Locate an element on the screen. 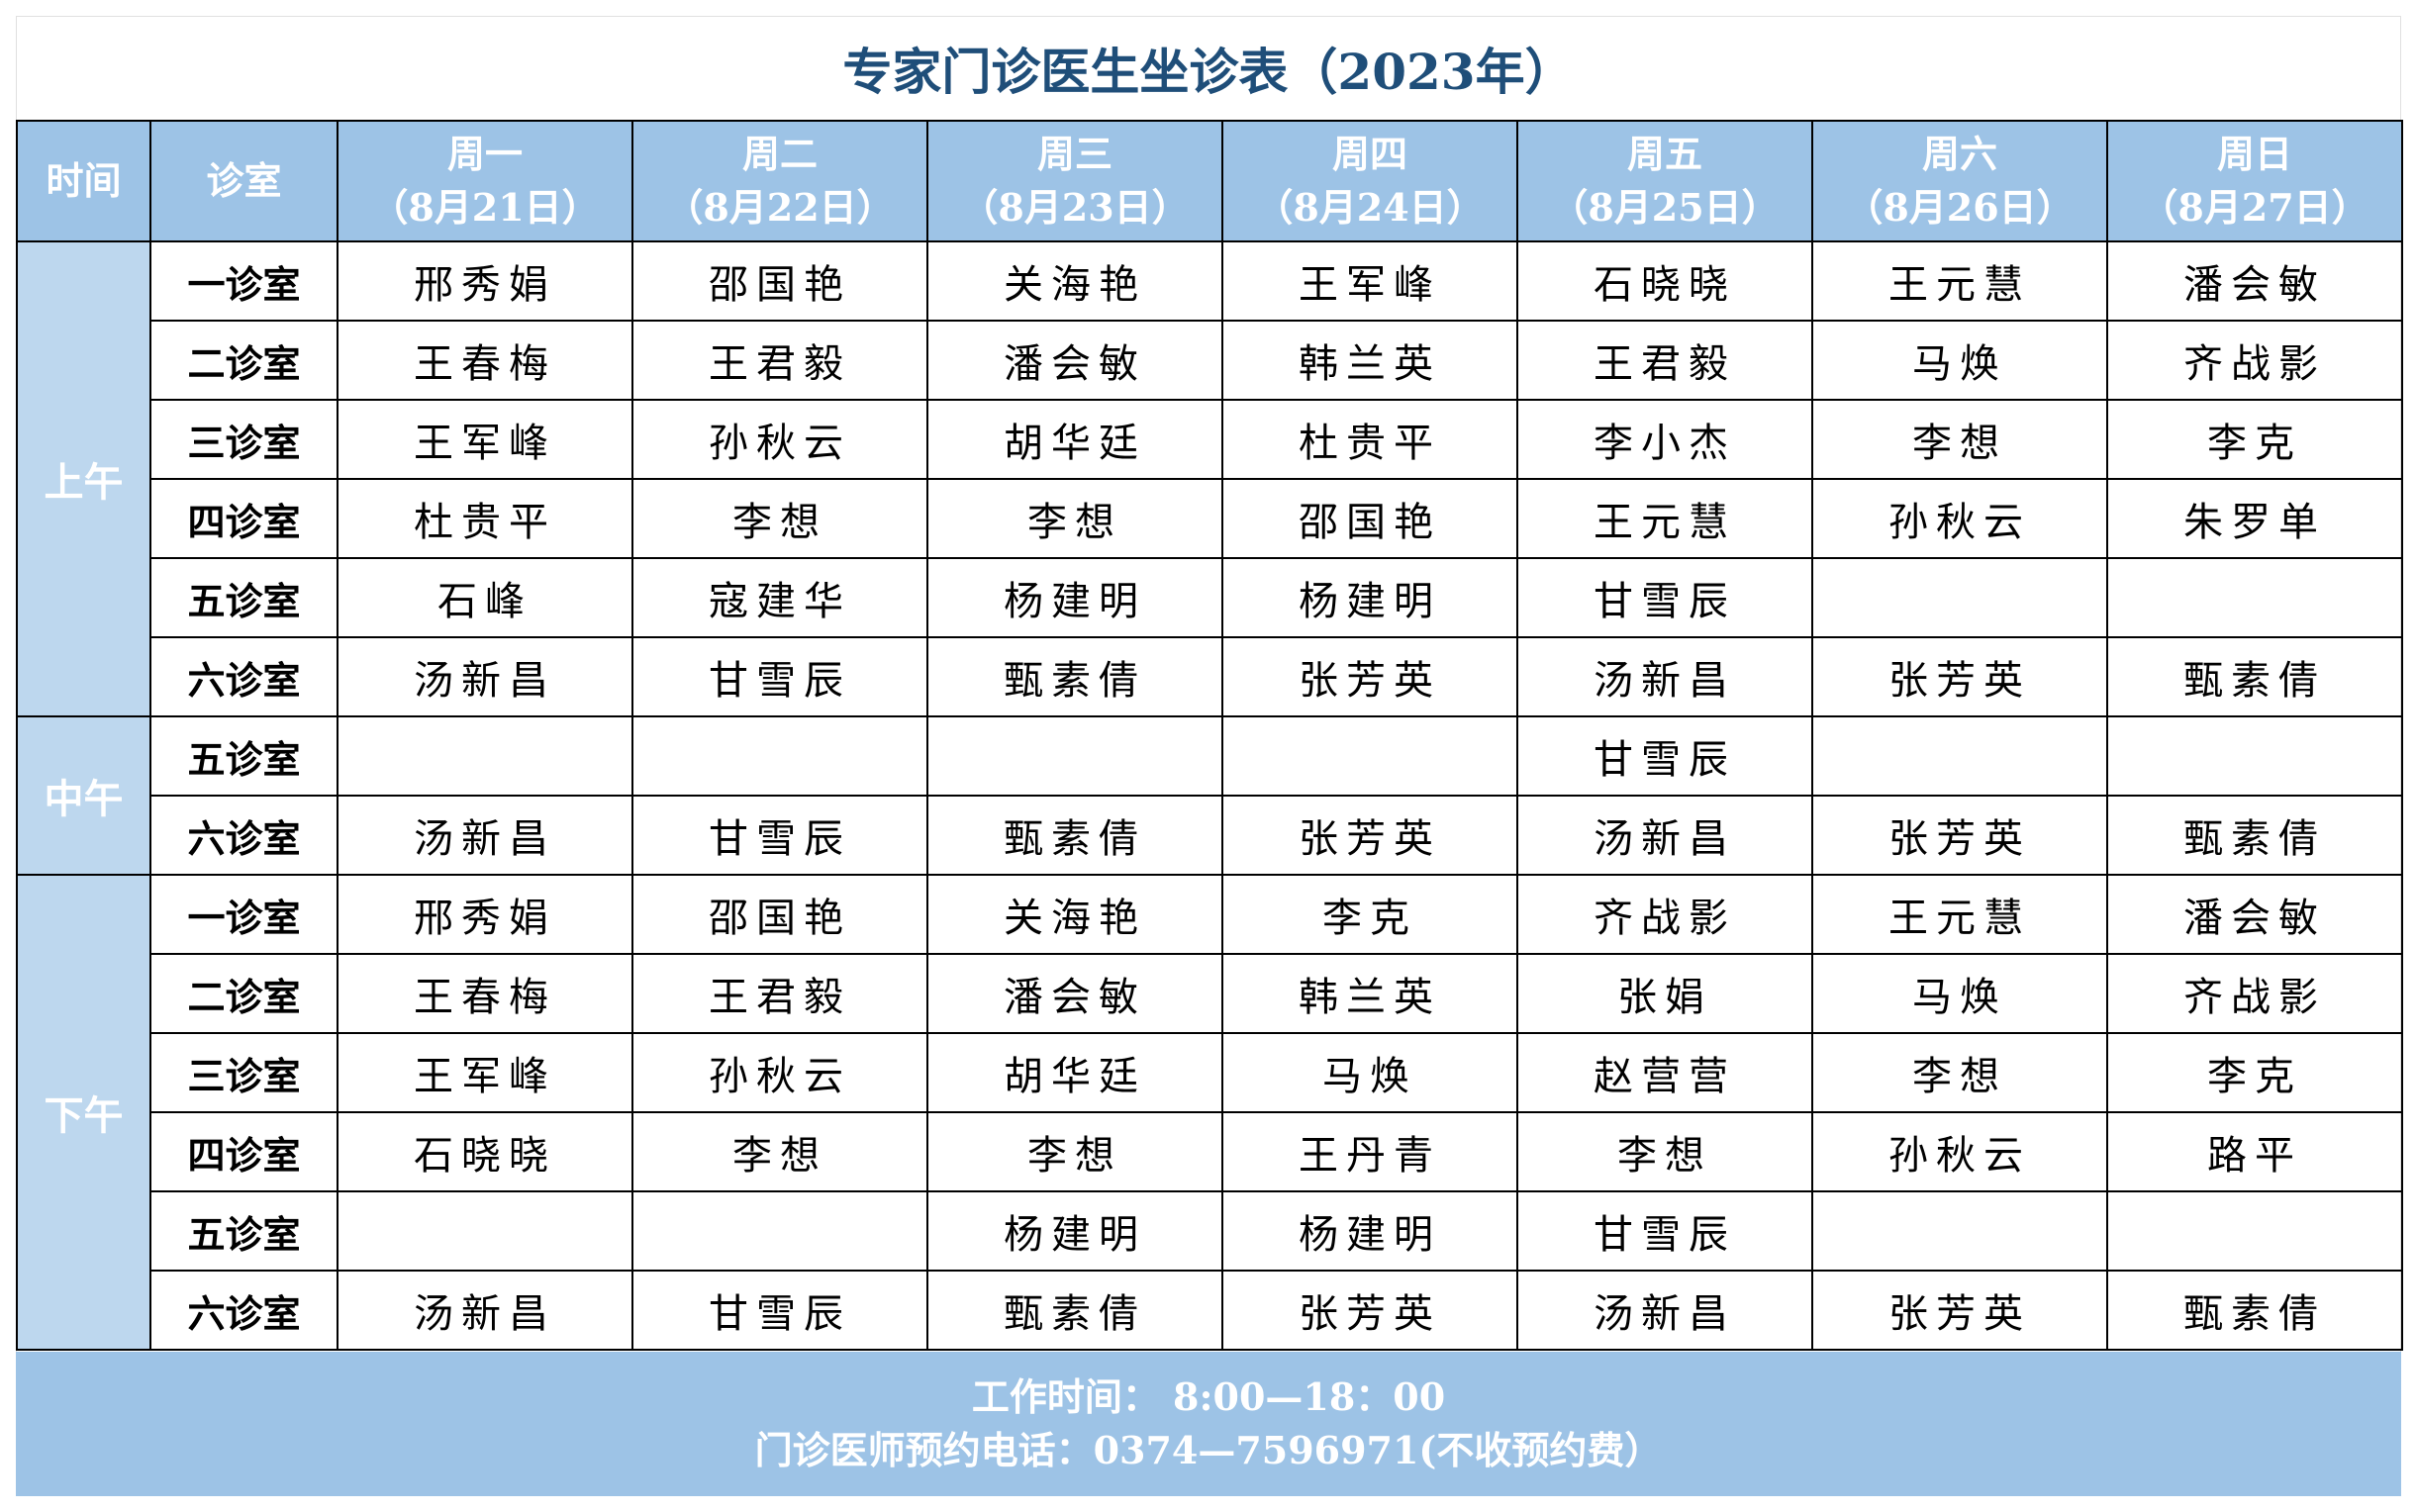 This screenshot has width=2417, height=1512. header-day: 周日 （8月27日） is located at coordinates (2254, 181).